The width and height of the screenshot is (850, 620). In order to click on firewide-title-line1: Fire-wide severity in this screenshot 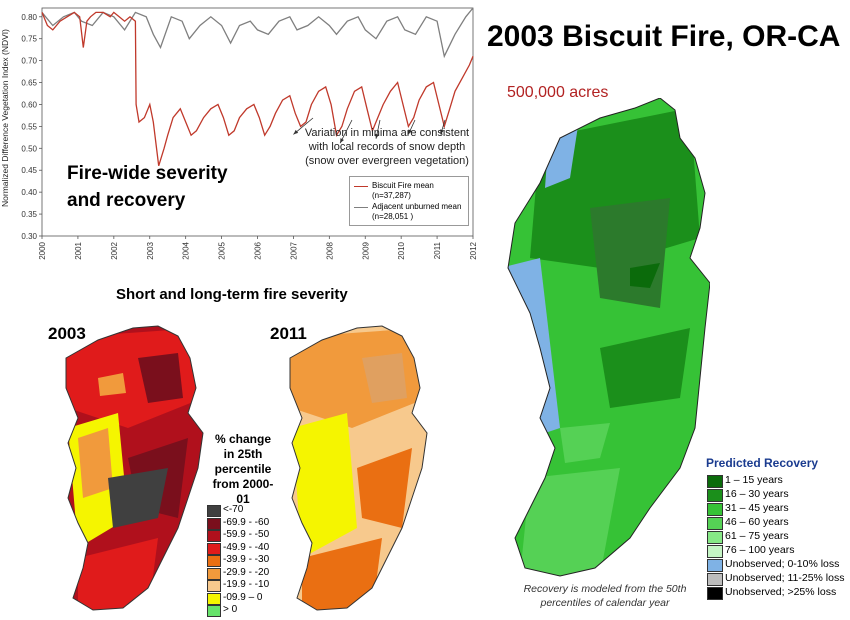, I will do `click(147, 173)`.